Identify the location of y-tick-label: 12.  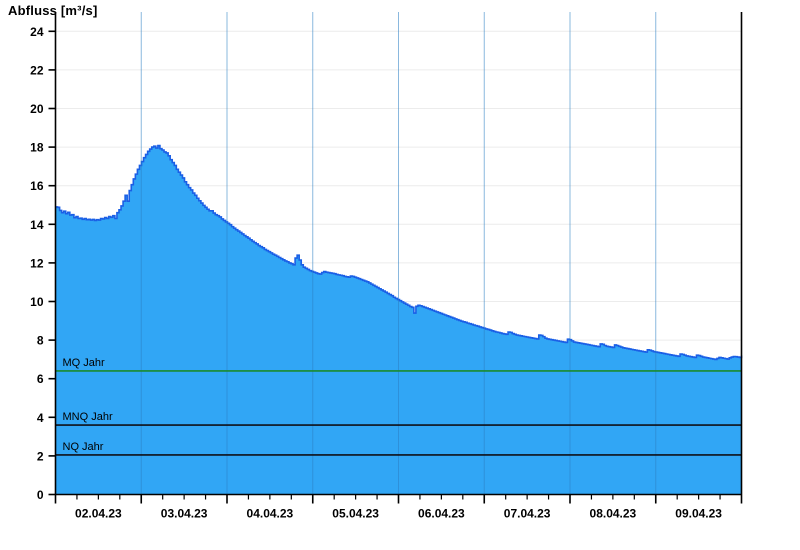
(37, 263).